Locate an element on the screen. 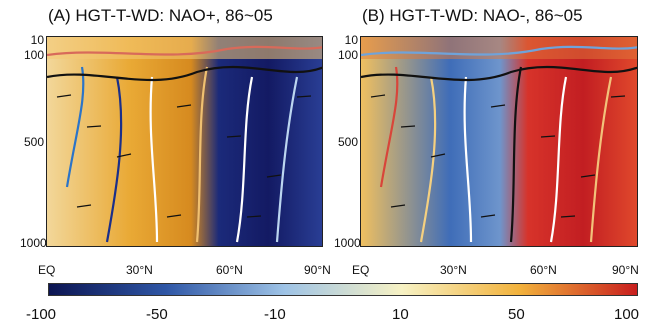 The image size is (646, 329). colorbar-label-100: 100 is located at coordinates (627, 314).